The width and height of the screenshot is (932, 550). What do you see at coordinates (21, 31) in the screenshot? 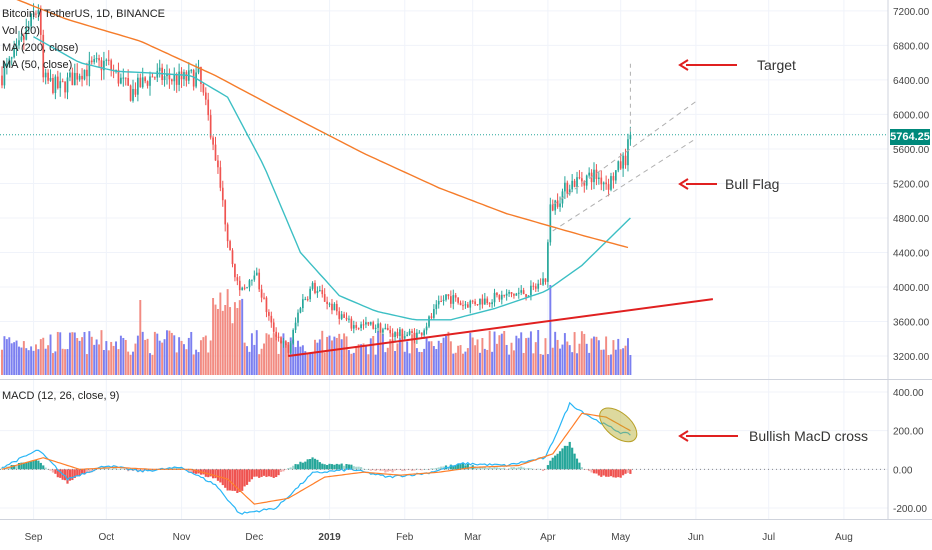
I see `volume-label: Vol (20)` at bounding box center [21, 31].